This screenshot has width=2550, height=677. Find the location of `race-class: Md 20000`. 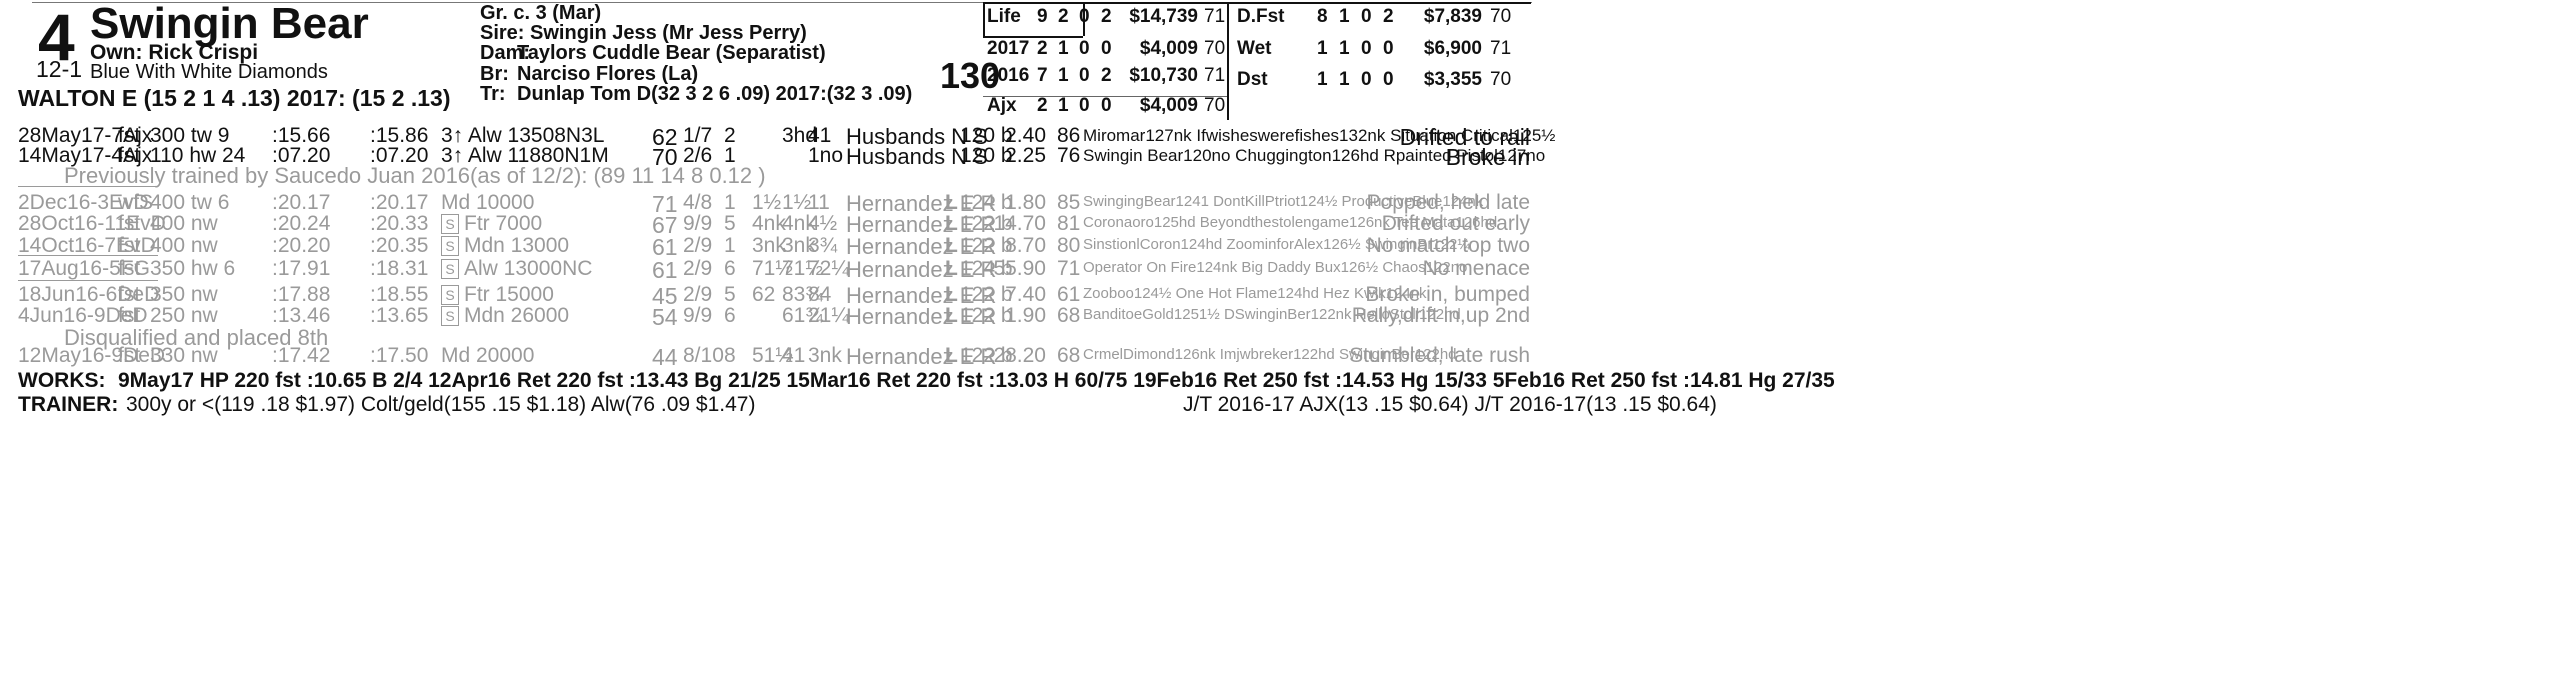

race-class: Md 20000 is located at coordinates (488, 355).